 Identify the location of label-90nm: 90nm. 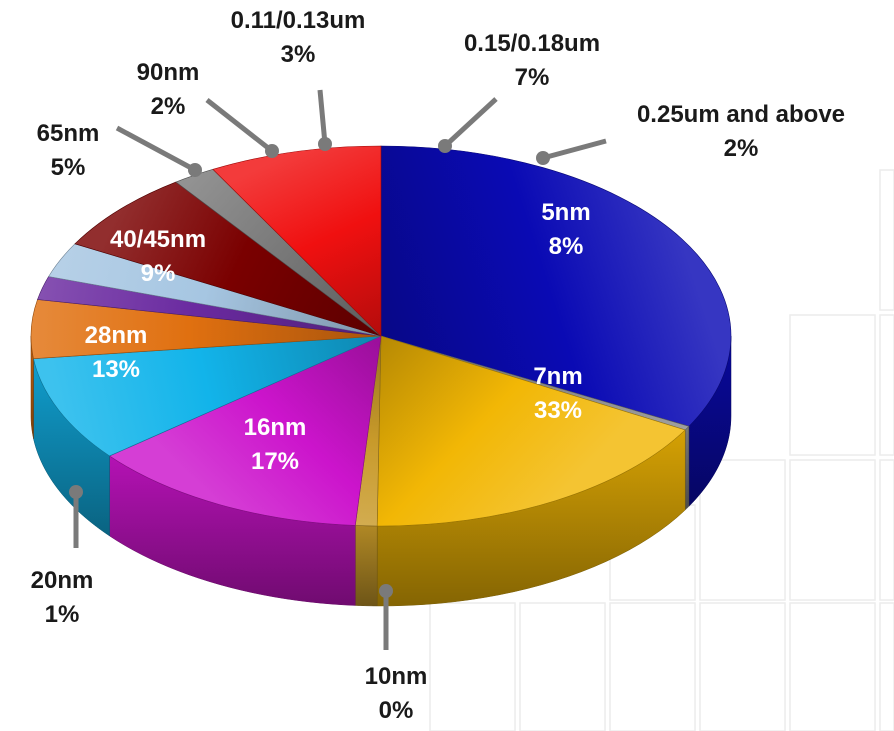
(168, 72).